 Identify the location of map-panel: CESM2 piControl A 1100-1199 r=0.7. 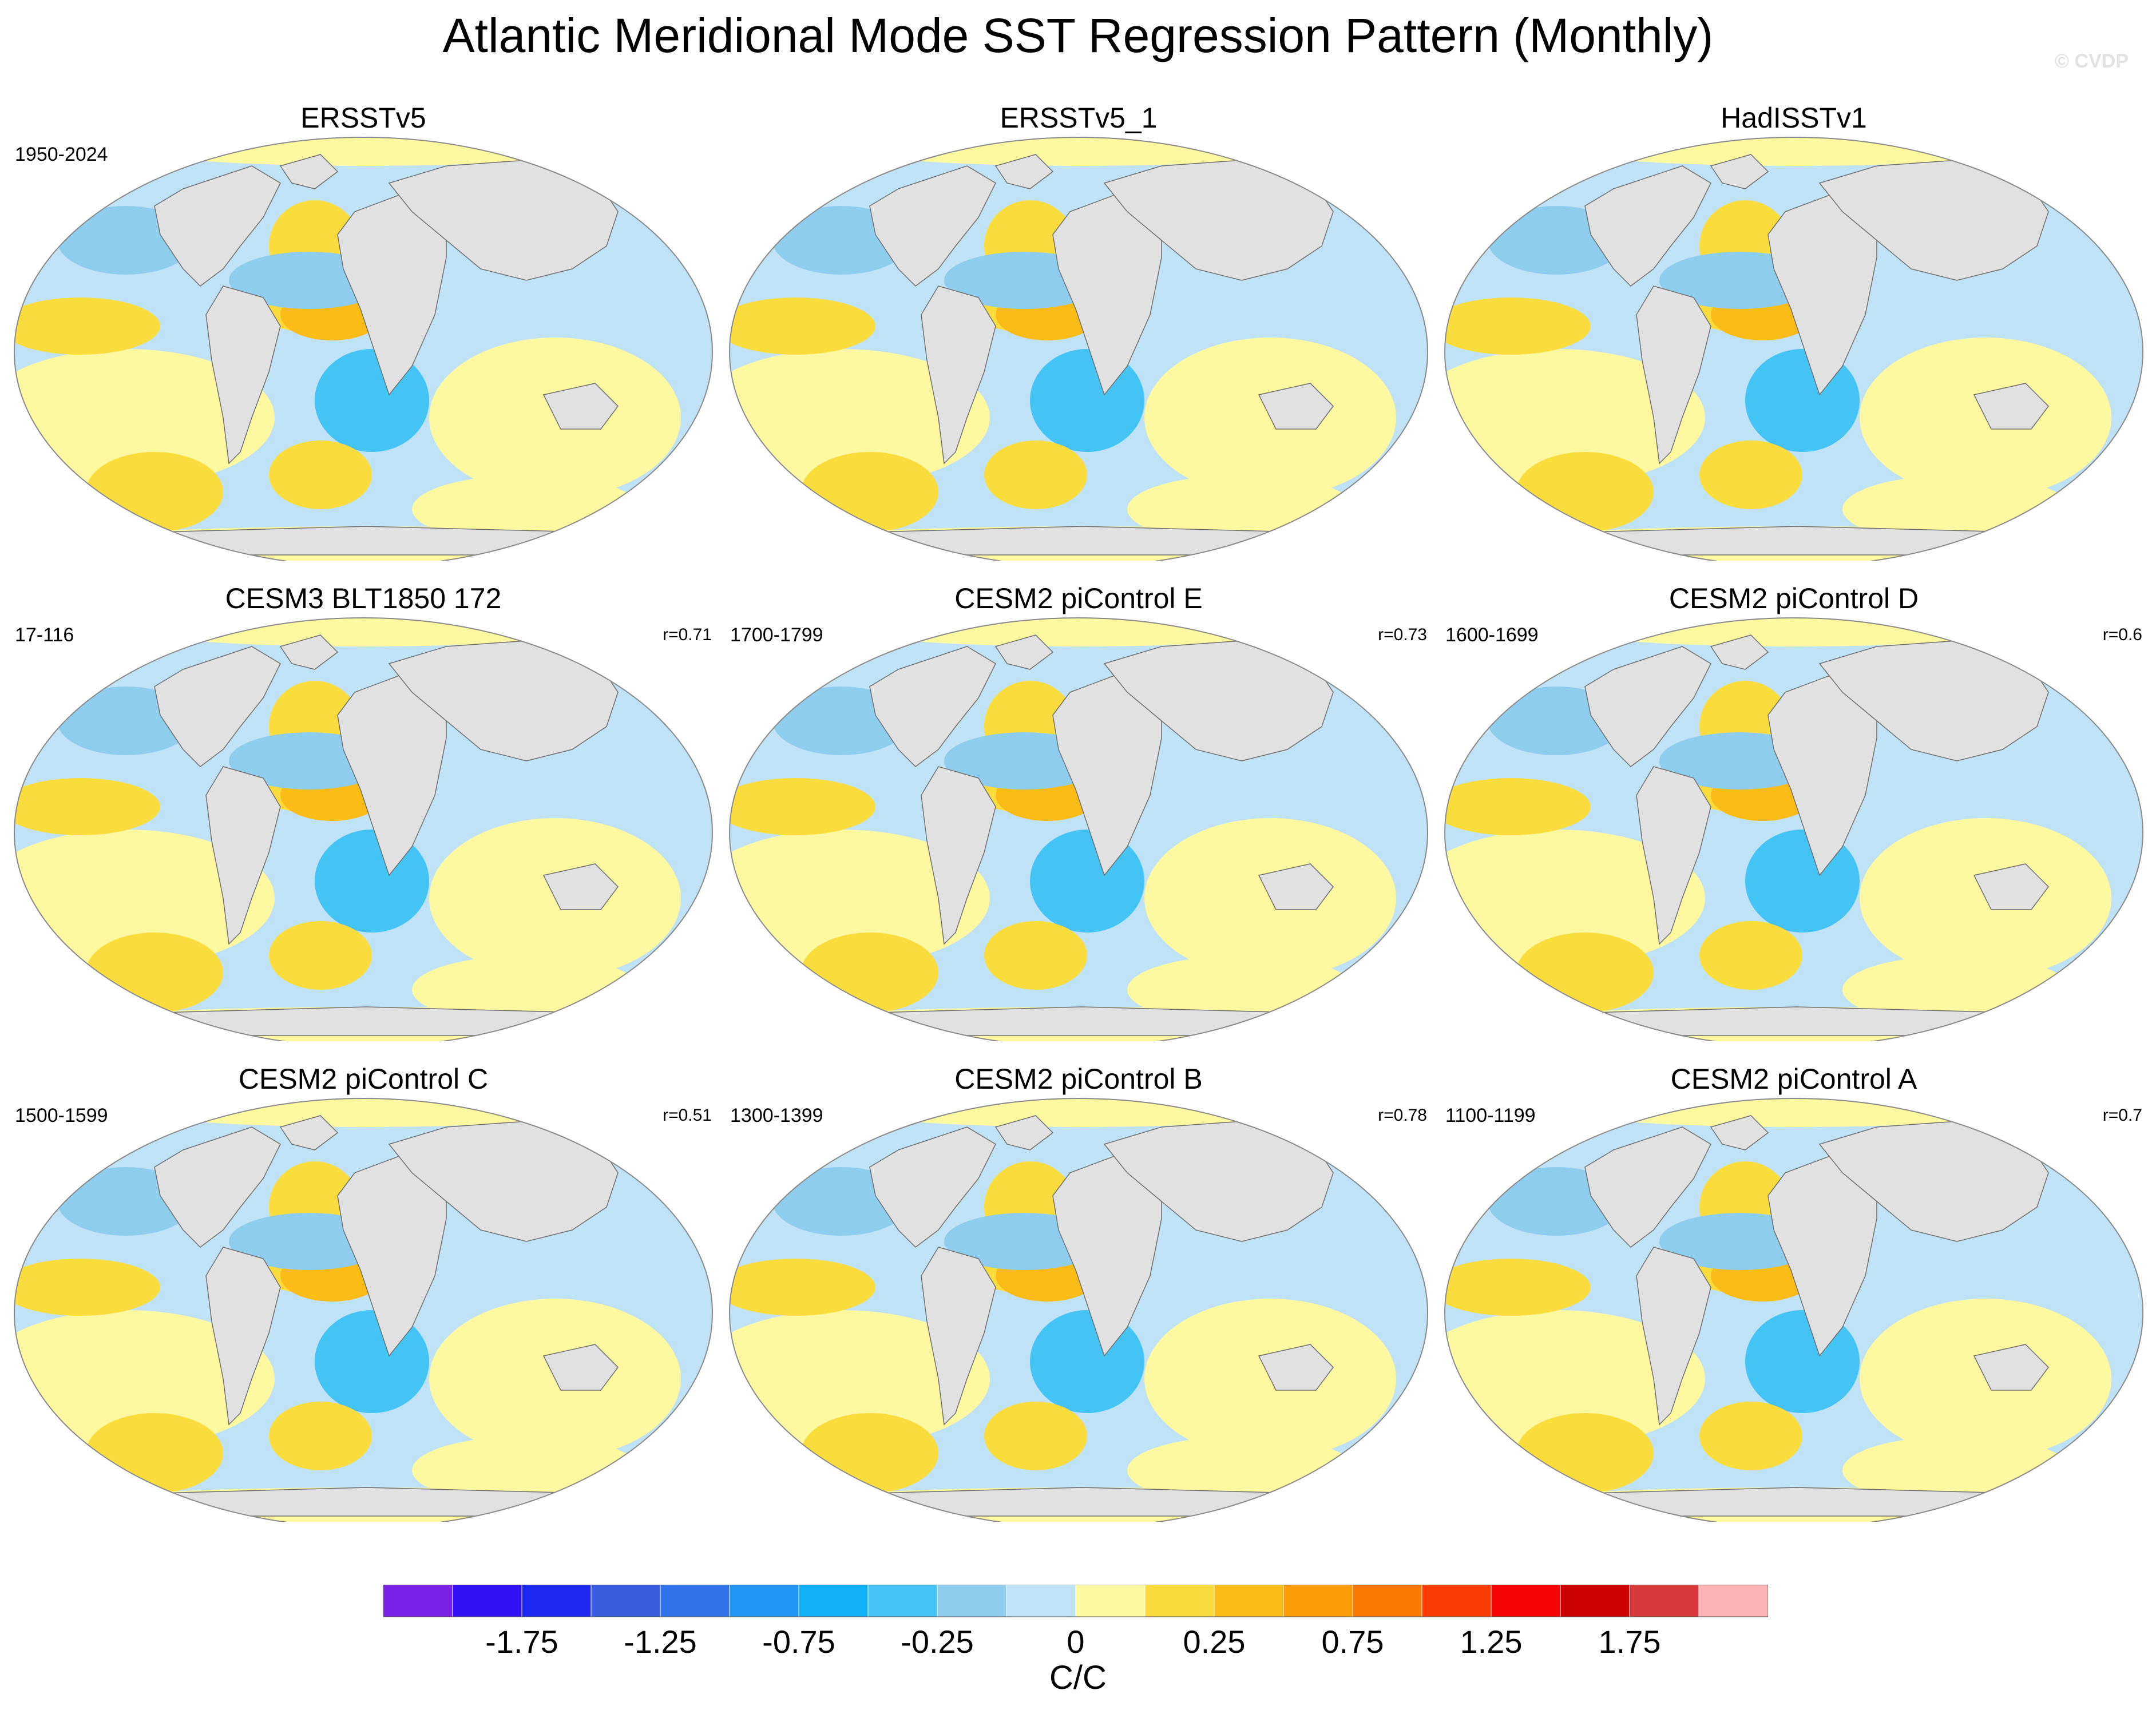
(1794, 1290).